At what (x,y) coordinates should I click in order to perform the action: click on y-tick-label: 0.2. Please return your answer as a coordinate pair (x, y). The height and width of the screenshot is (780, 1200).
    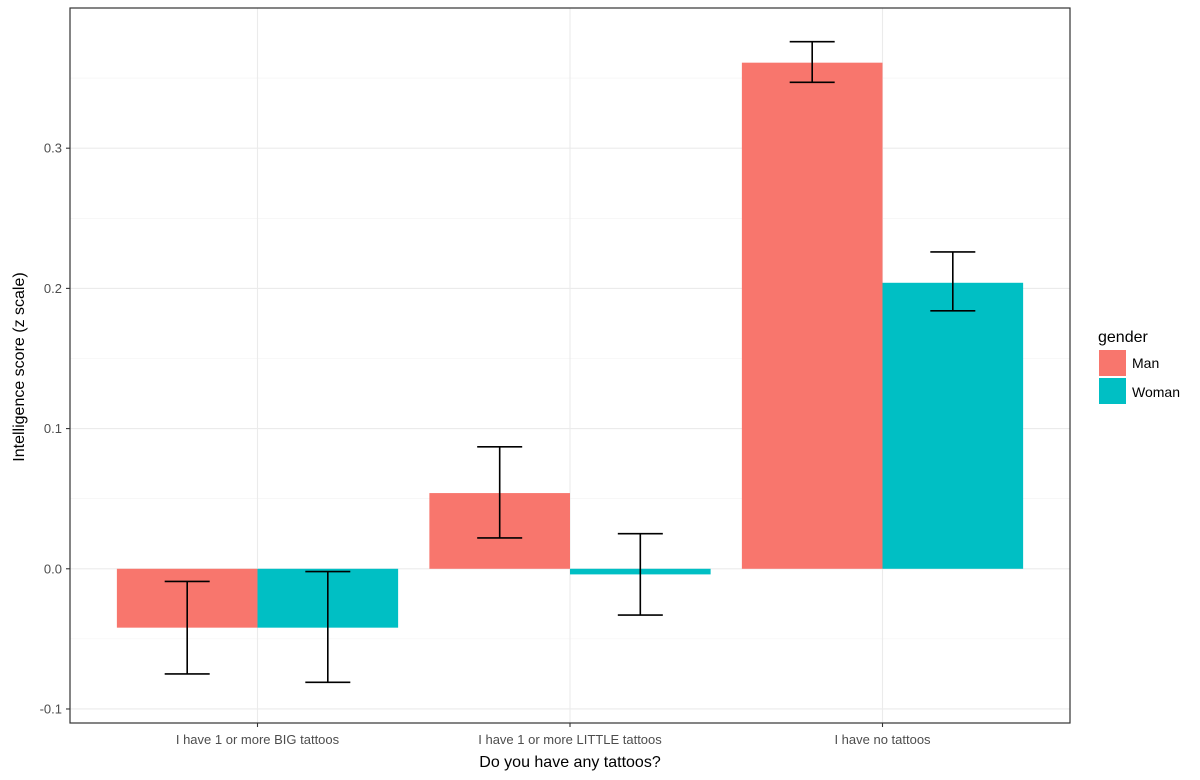
    Looking at the image, I should click on (53, 288).